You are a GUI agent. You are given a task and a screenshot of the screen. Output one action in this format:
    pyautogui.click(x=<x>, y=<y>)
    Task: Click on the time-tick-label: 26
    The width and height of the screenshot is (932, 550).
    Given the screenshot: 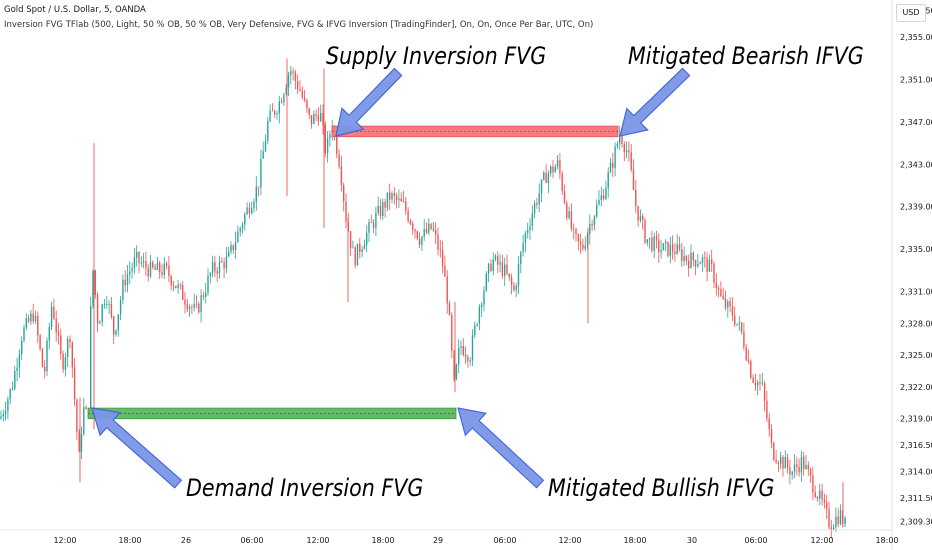 What is the action you would take?
    pyautogui.click(x=186, y=540)
    